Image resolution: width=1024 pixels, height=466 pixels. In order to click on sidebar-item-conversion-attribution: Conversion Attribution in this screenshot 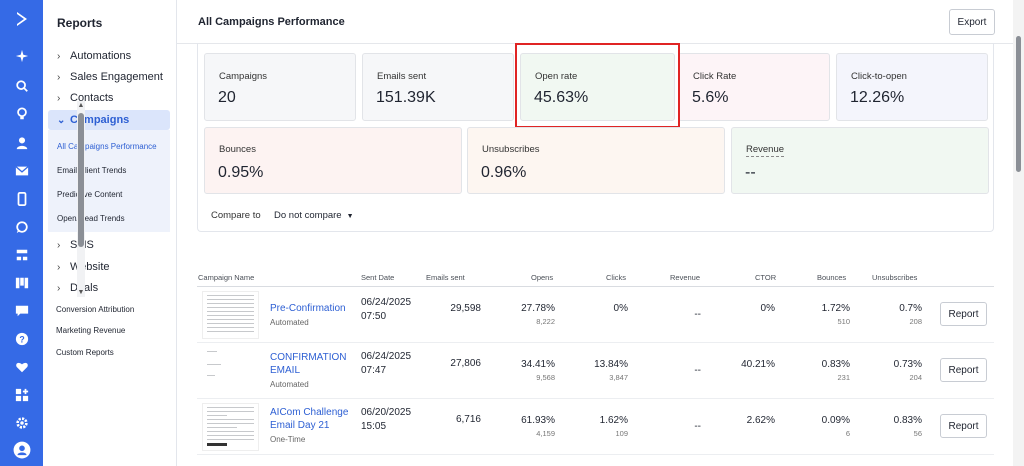, I will do `click(95, 309)`.